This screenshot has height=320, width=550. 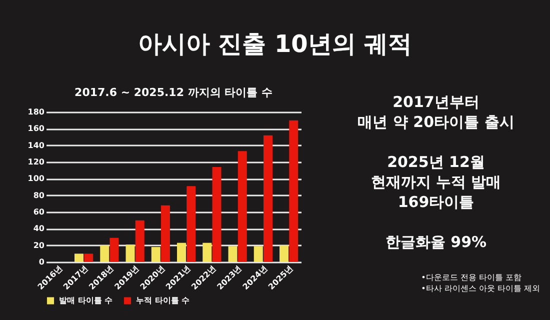 What do you see at coordinates (36, 179) in the screenshot?
I see `y-tick-label: 100` at bounding box center [36, 179].